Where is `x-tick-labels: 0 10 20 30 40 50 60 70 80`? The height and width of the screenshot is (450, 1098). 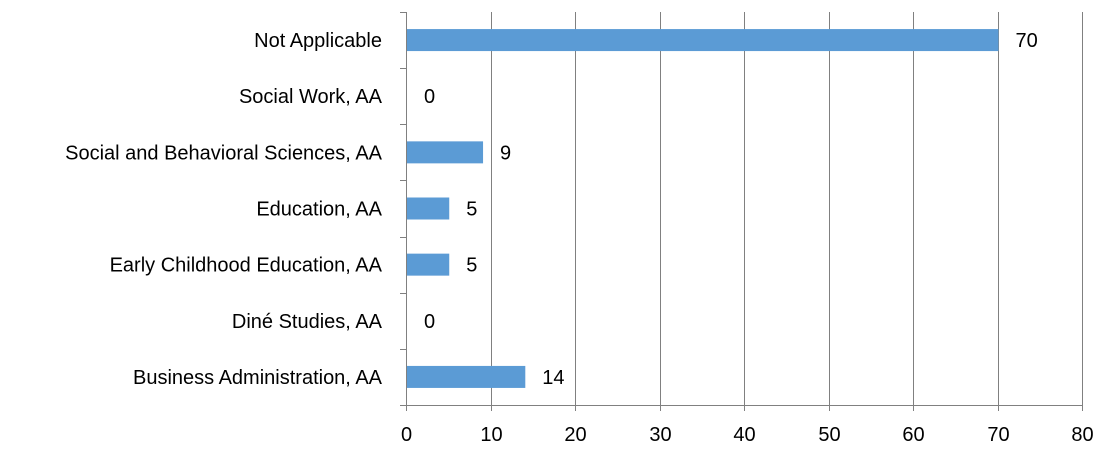 x-tick-labels: 0 10 20 30 40 50 60 70 80 is located at coordinates (747, 435).